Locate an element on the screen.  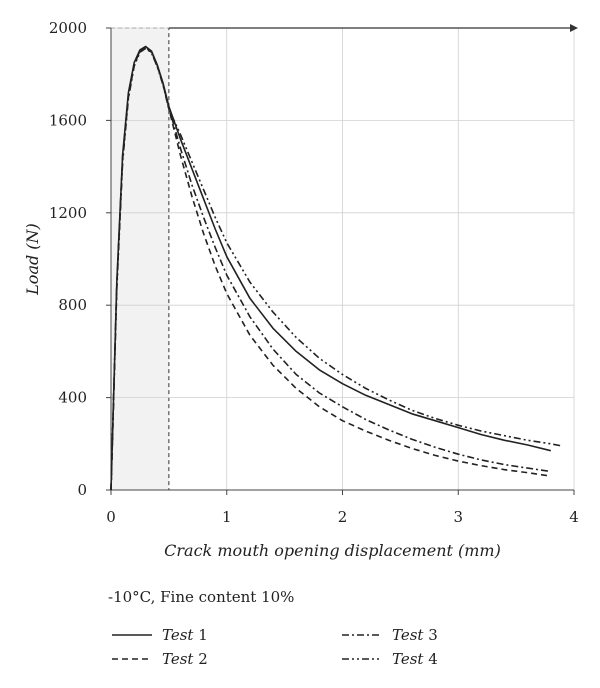
x-tick-label: 2 is located at coordinates (343, 517).